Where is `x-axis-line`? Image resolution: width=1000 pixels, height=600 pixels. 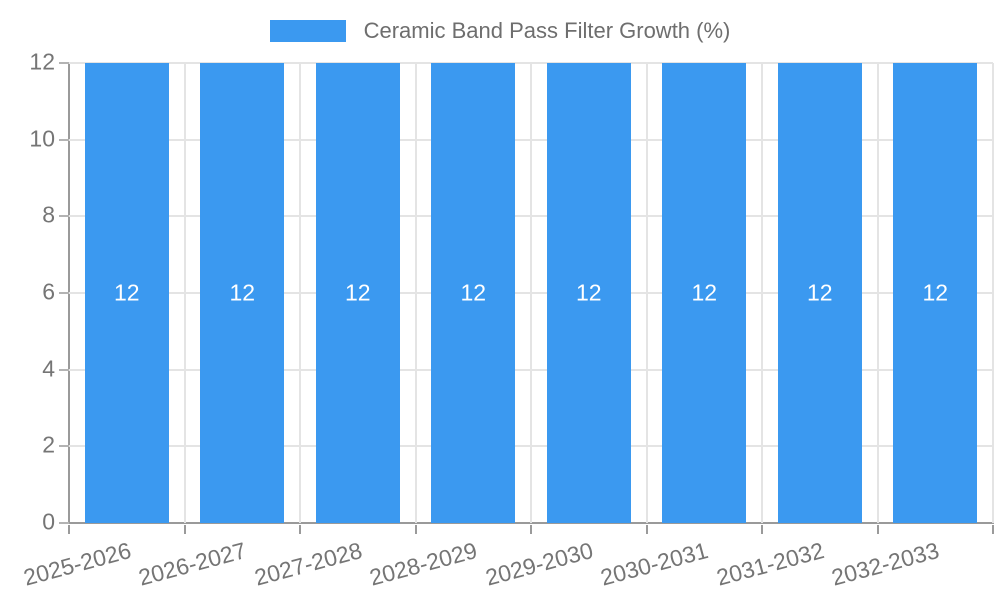
x-axis-line is located at coordinates (531, 523).